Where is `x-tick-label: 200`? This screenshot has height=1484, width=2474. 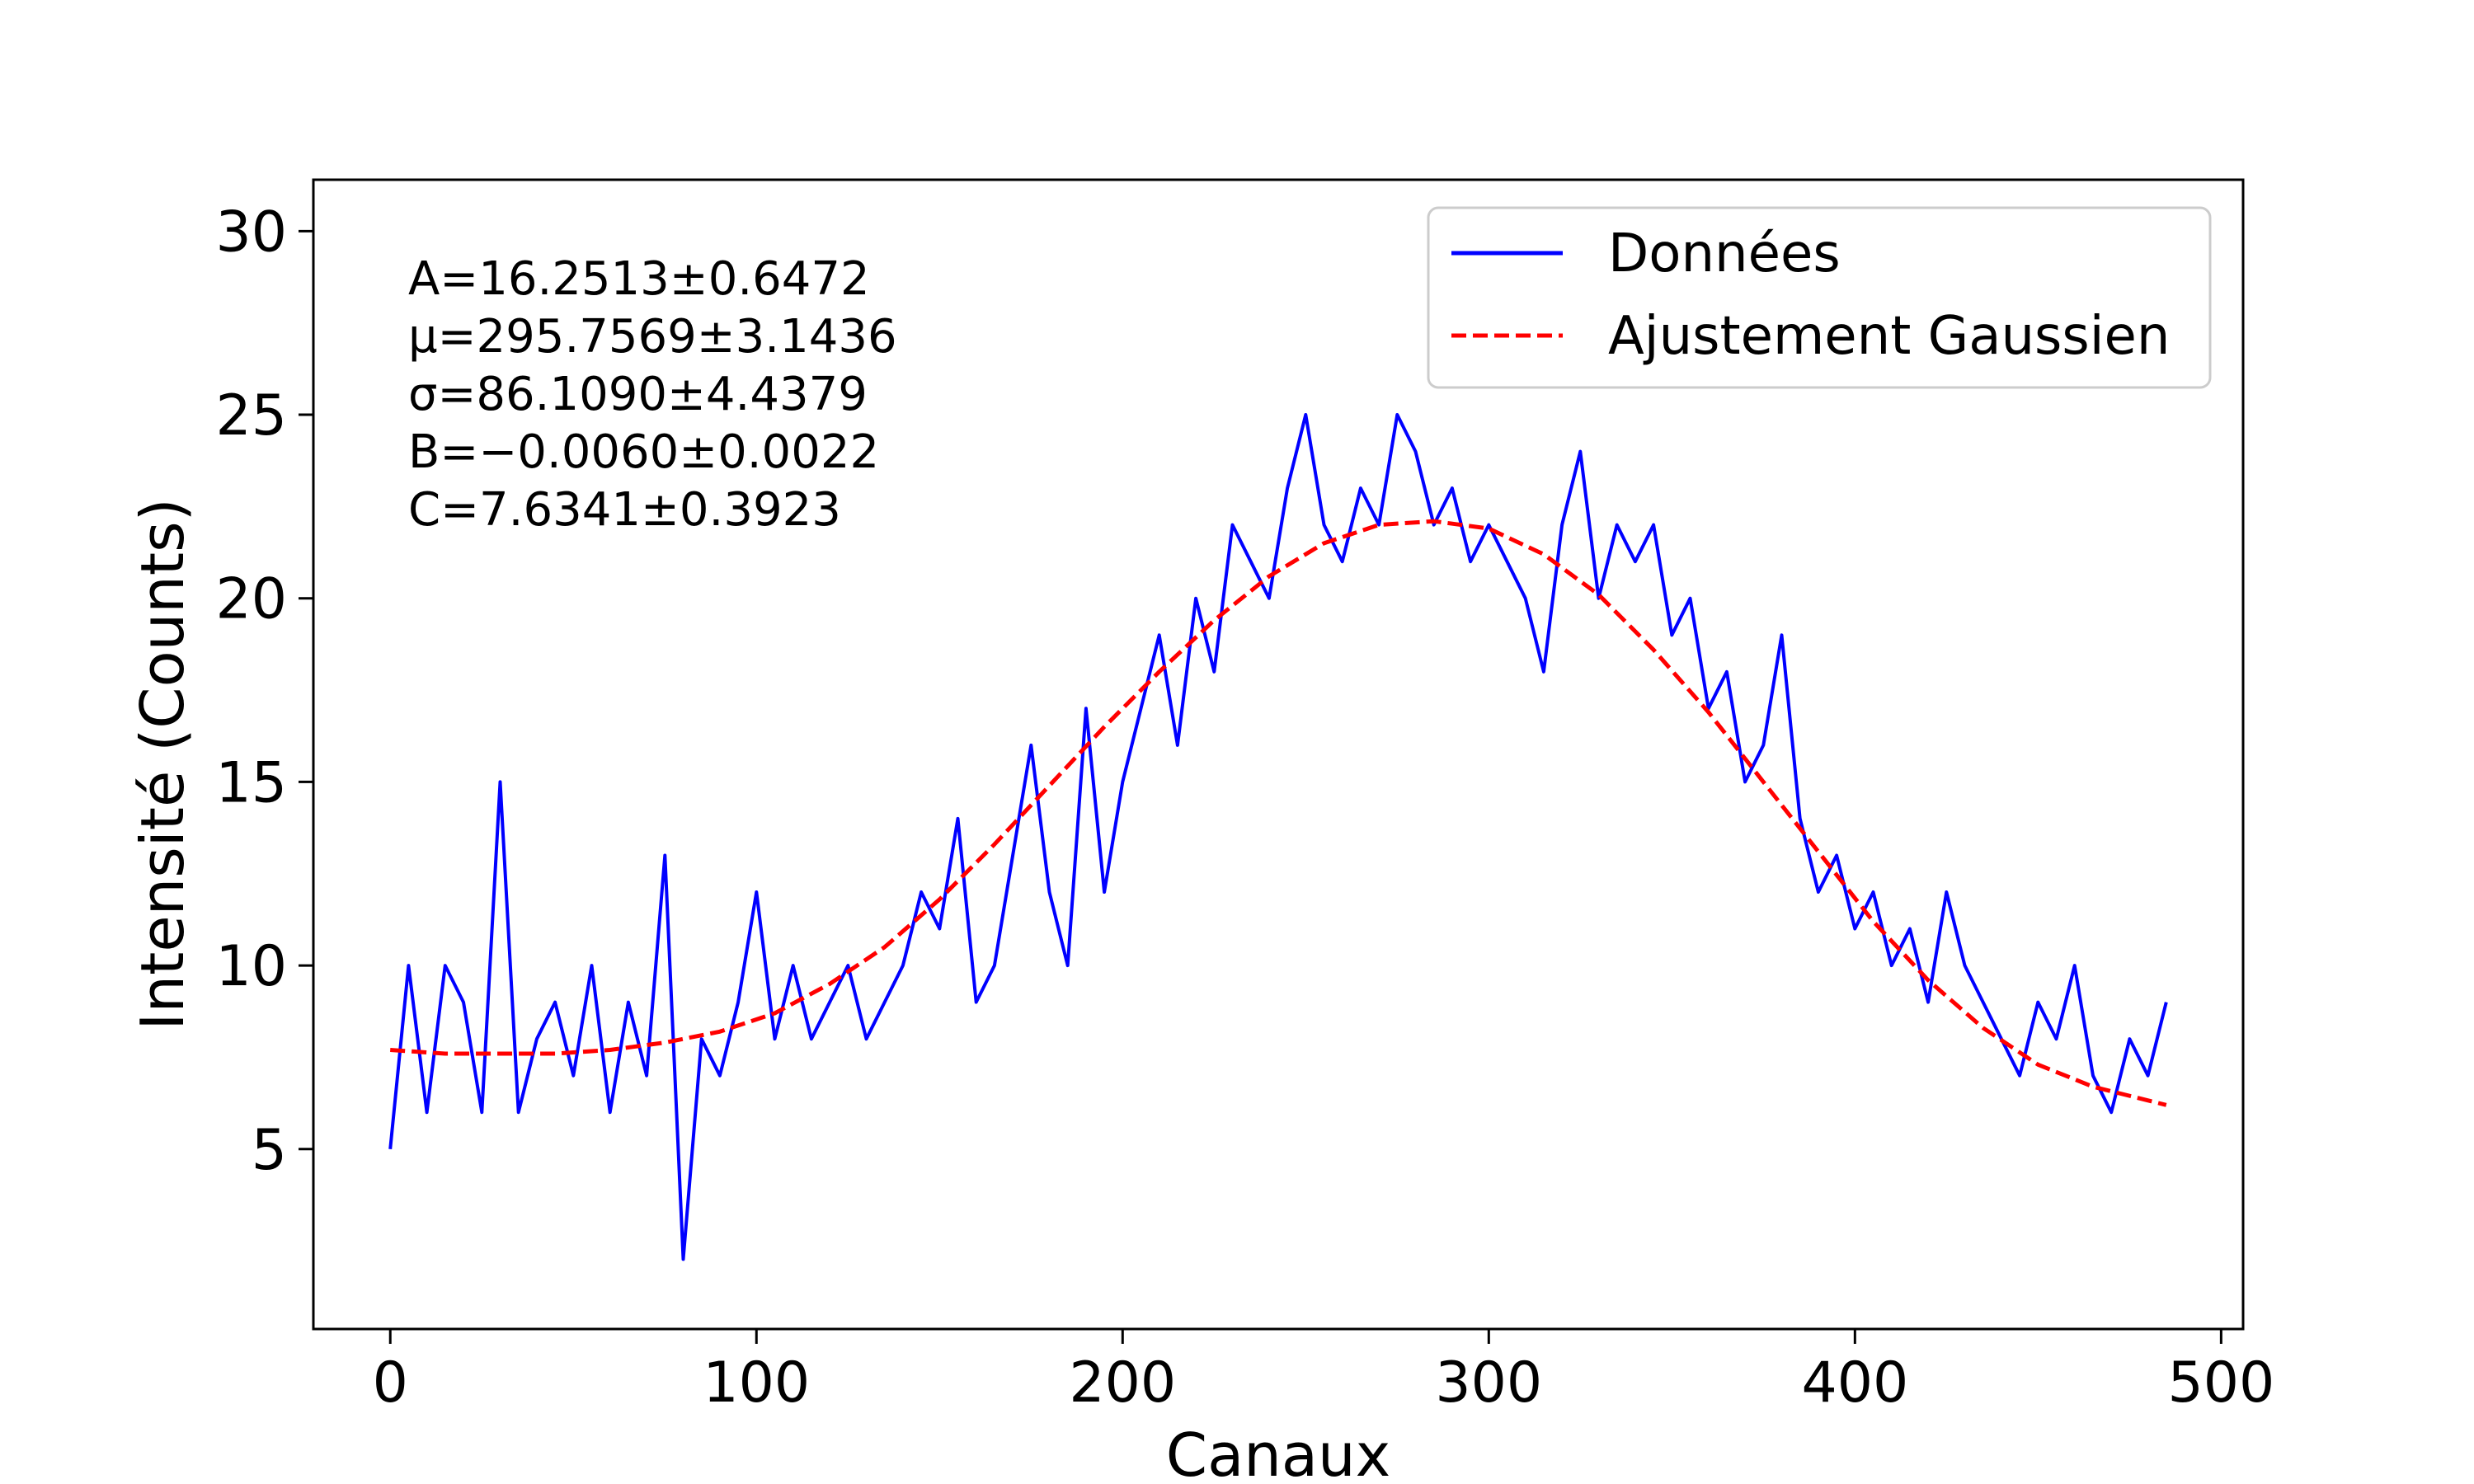
x-tick-label: 200 is located at coordinates (1122, 1383).